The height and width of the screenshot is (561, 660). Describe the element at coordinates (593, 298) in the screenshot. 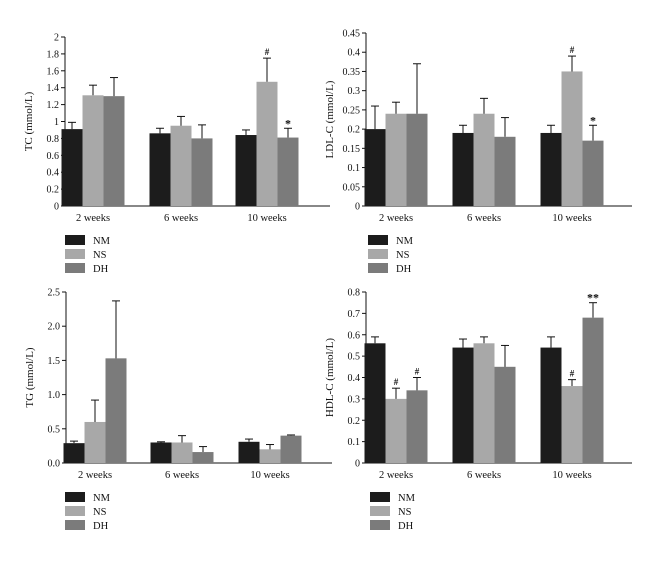

I see `significance-mark: **` at that location.